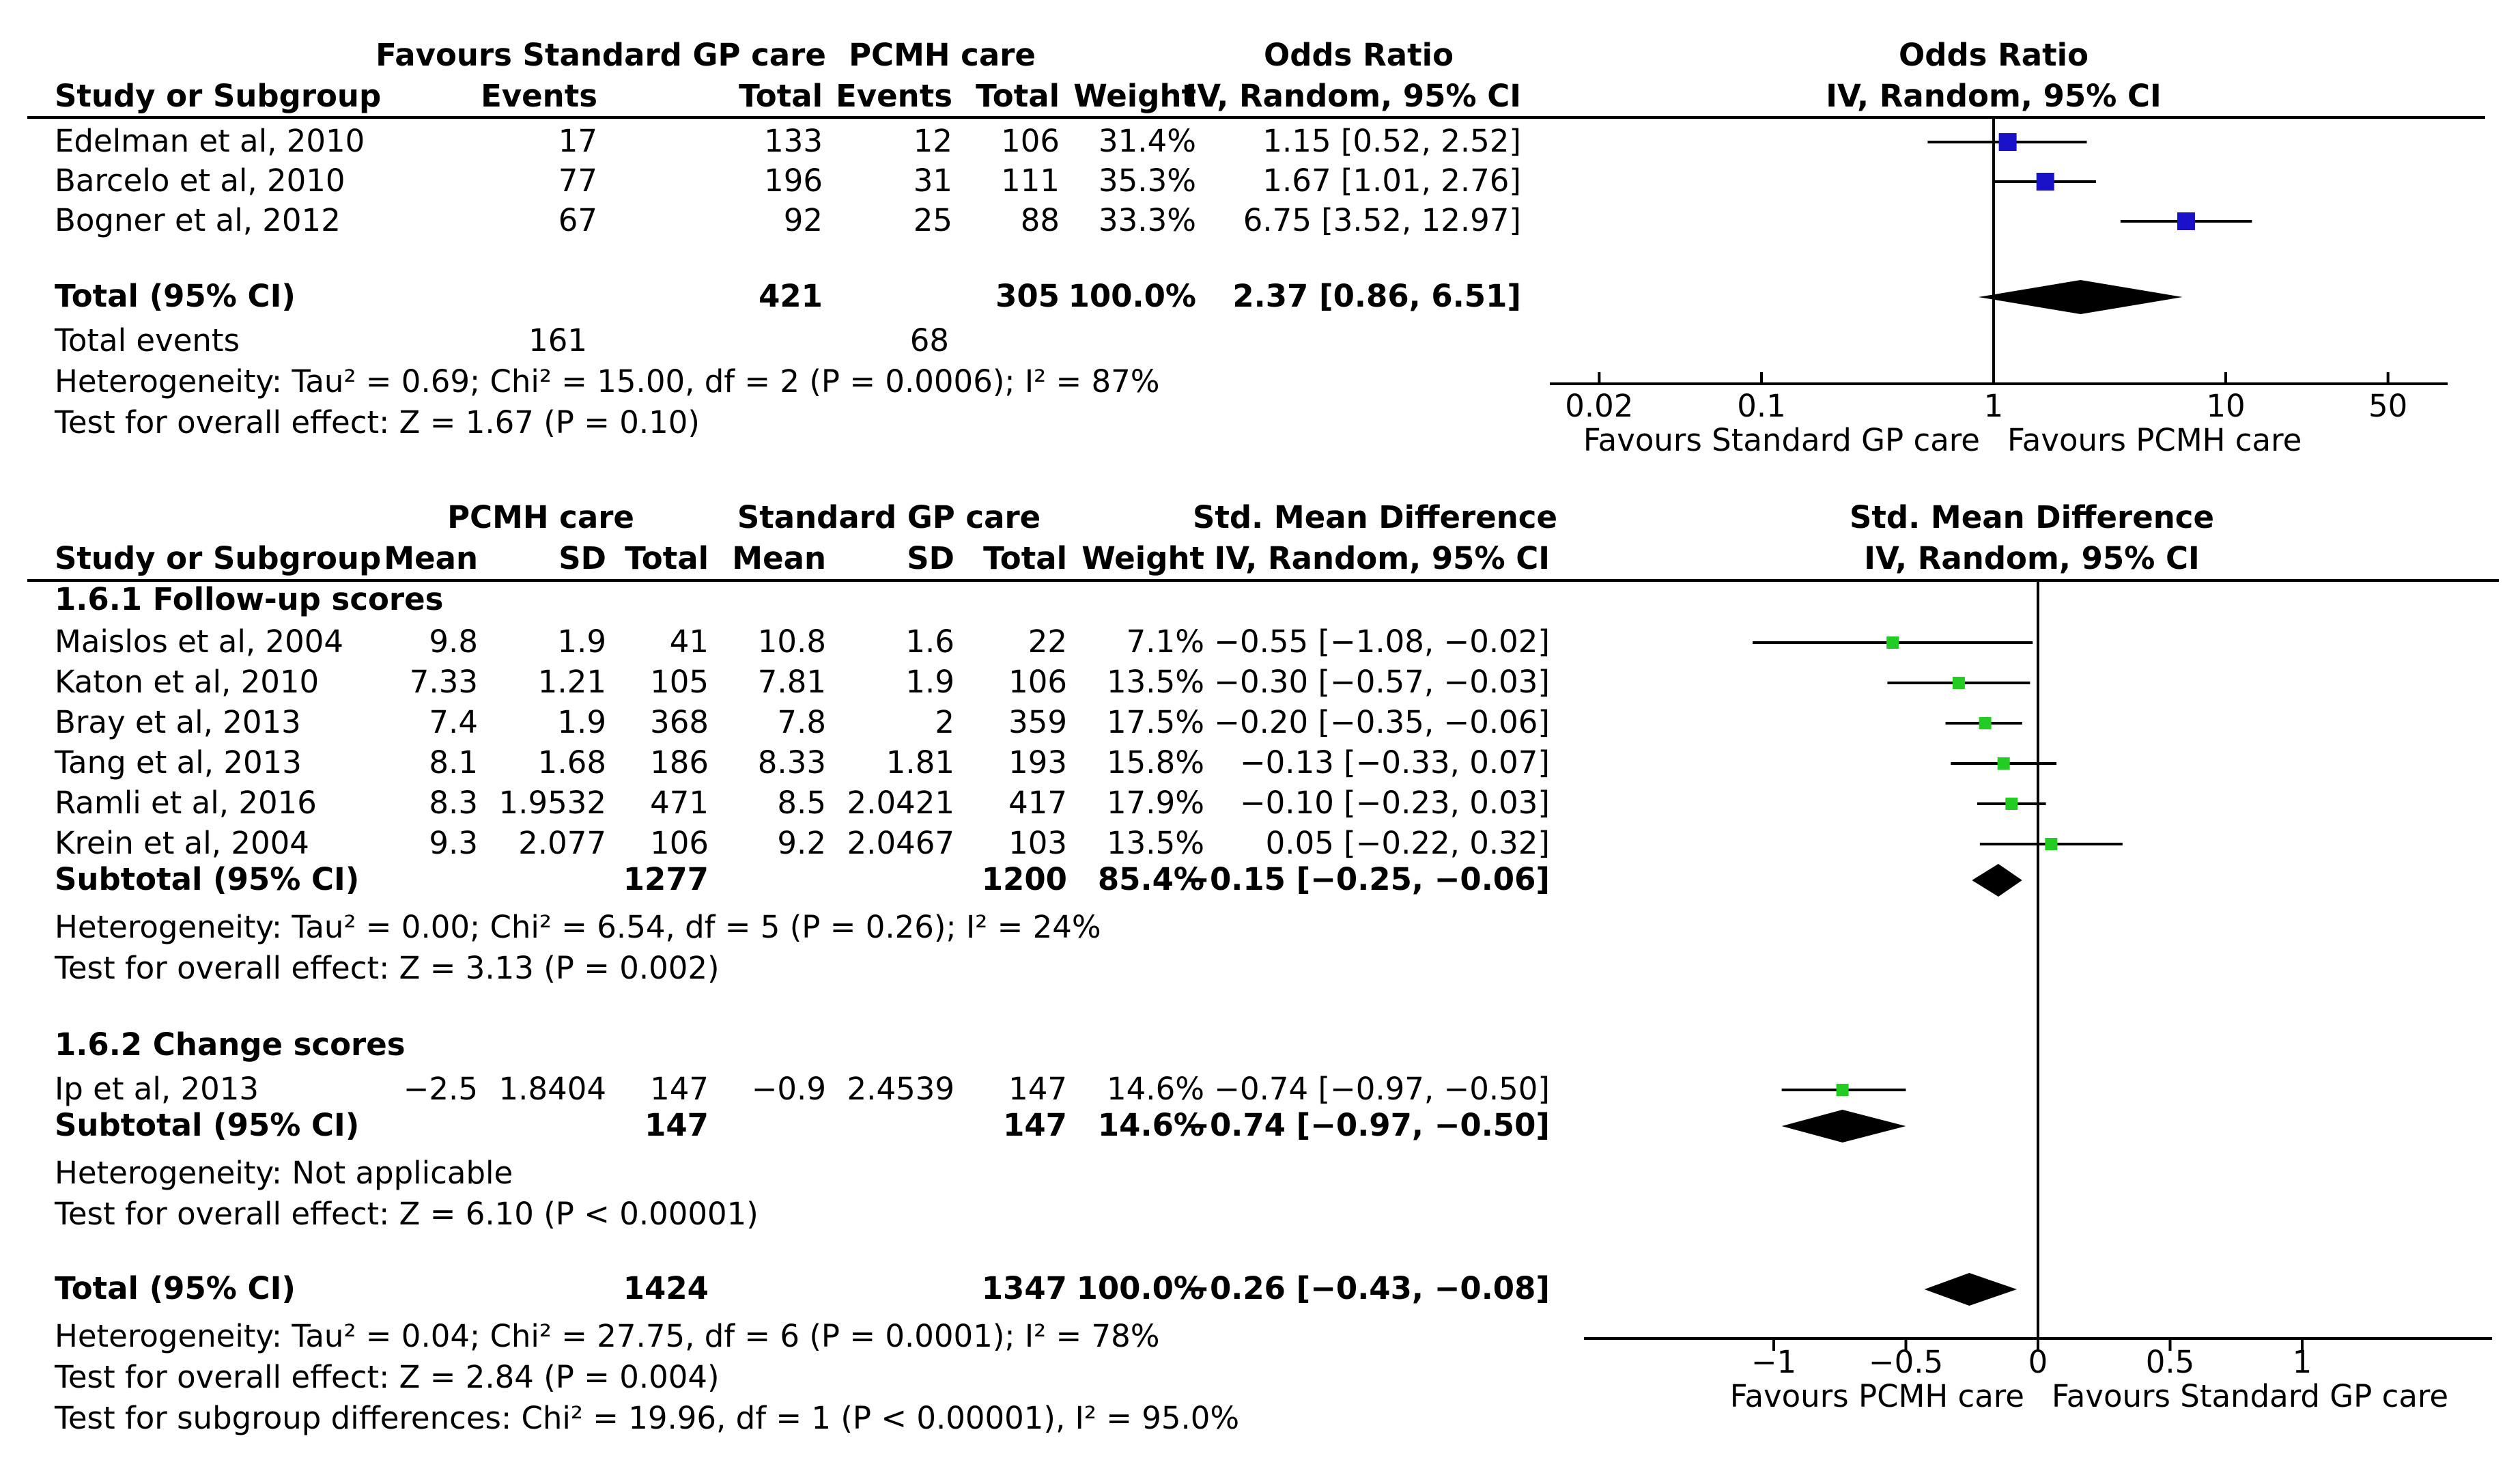  What do you see at coordinates (186, 803) in the screenshot?
I see `smd-study-name: Ramli et al, 2016` at bounding box center [186, 803].